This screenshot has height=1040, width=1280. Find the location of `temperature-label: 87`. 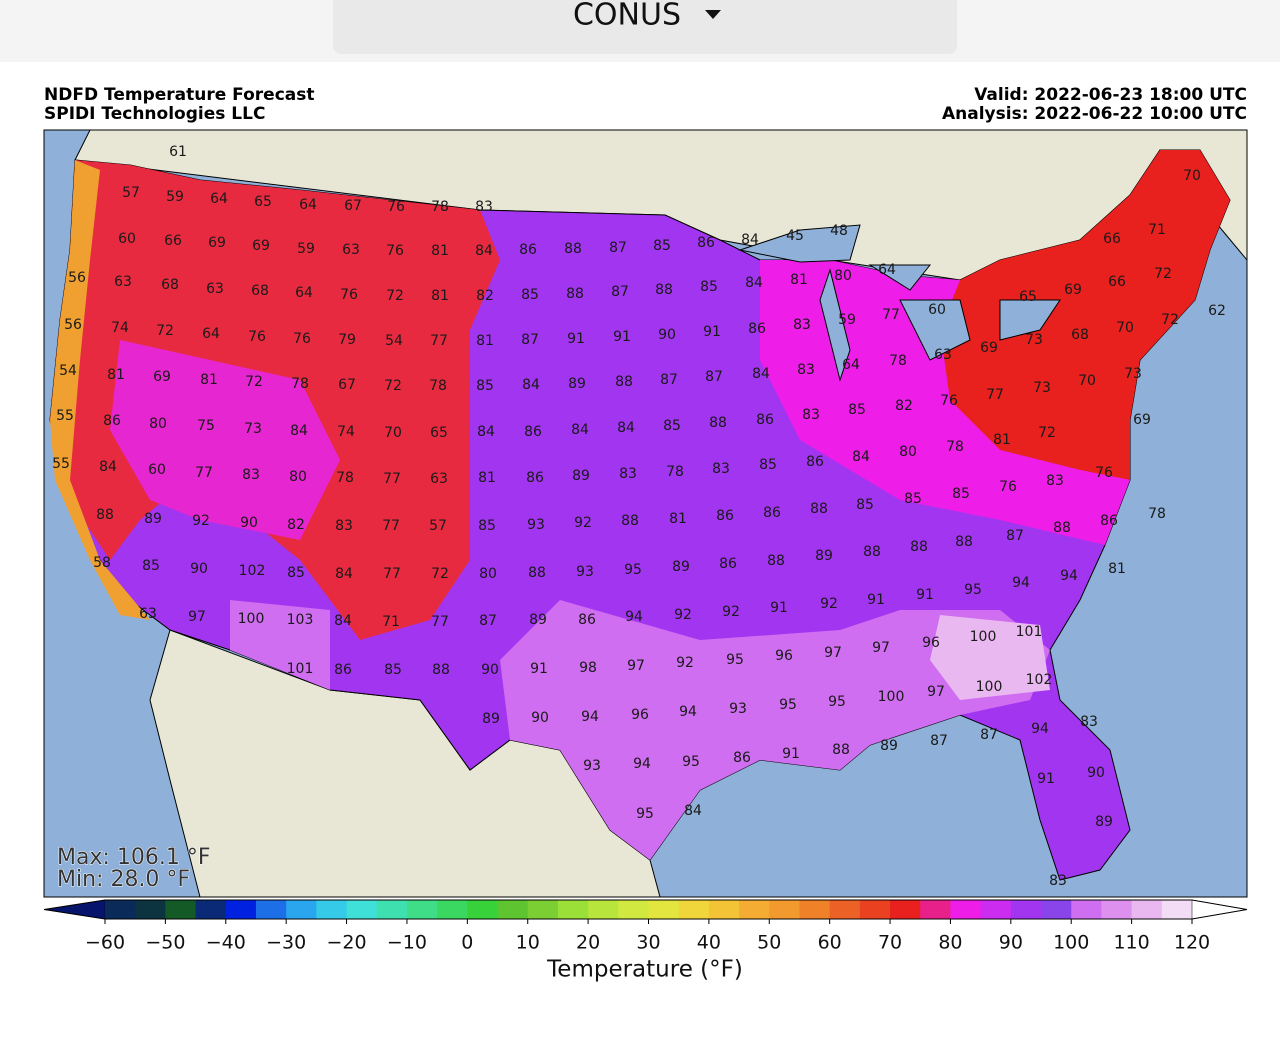

temperature-label: 87 is located at coordinates (669, 380).